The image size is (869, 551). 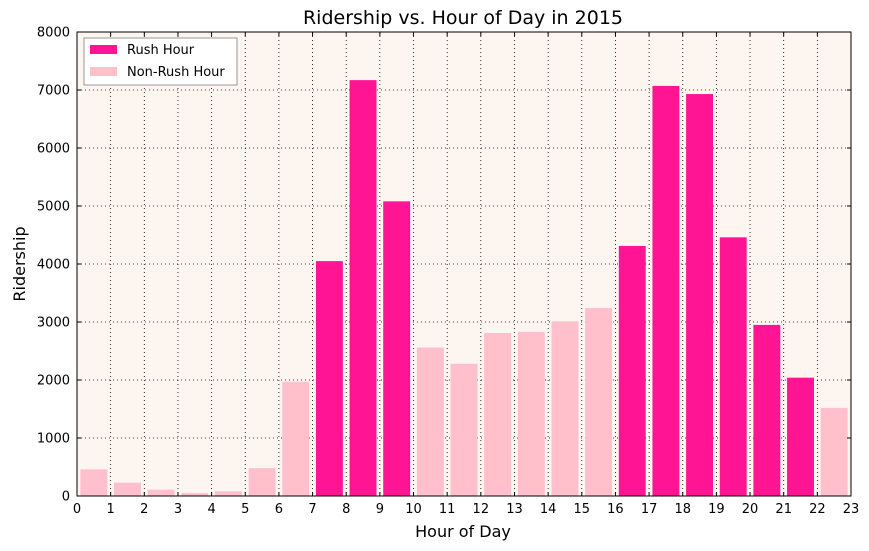 What do you see at coordinates (53, 207) in the screenshot?
I see `y-tick-label: 5000` at bounding box center [53, 207].